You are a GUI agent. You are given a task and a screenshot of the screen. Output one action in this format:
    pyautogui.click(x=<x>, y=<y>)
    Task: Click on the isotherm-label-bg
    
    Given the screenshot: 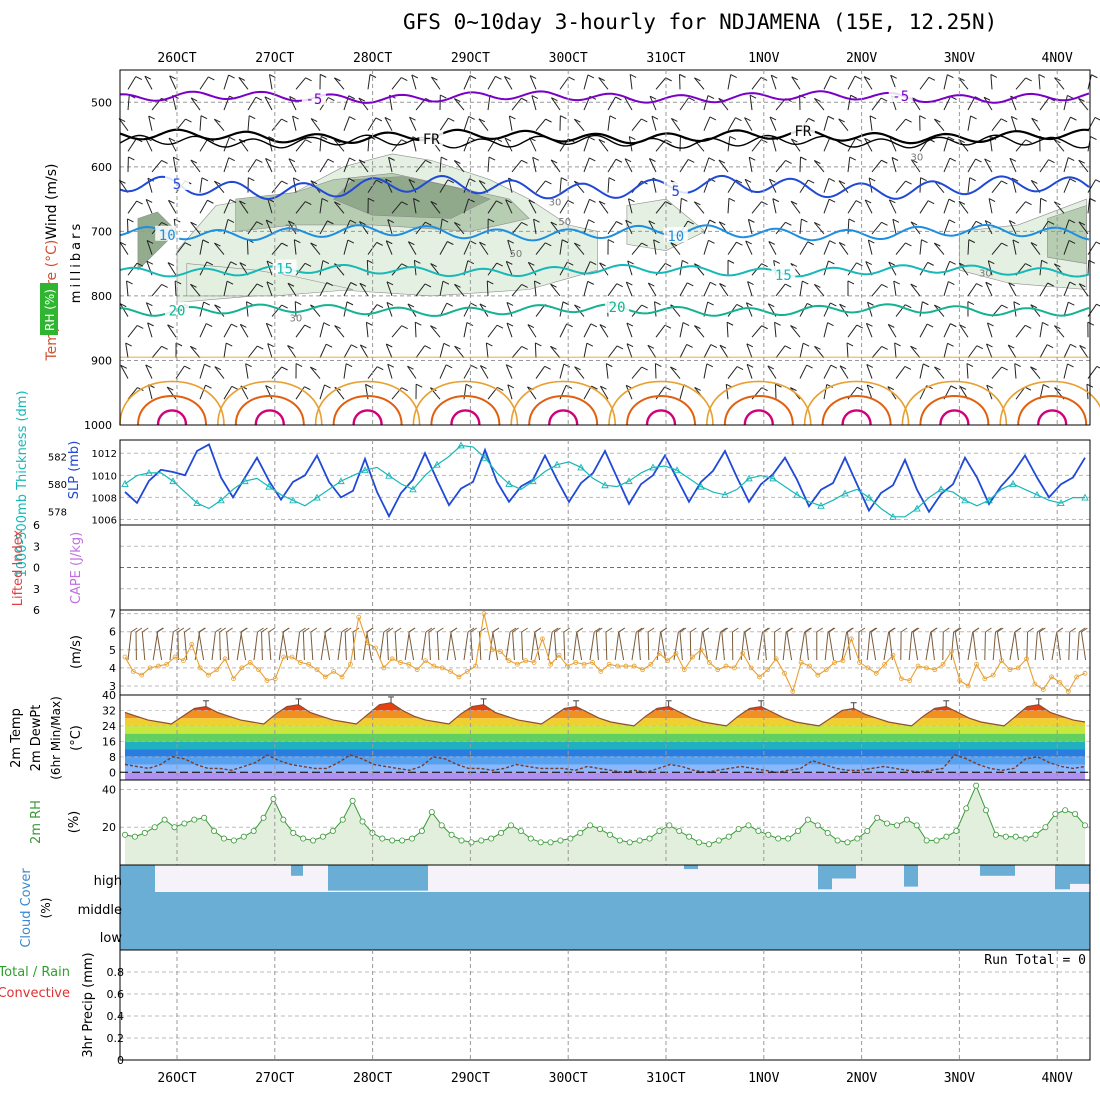 What is the action you would take?
    pyautogui.click(x=431, y=138)
    